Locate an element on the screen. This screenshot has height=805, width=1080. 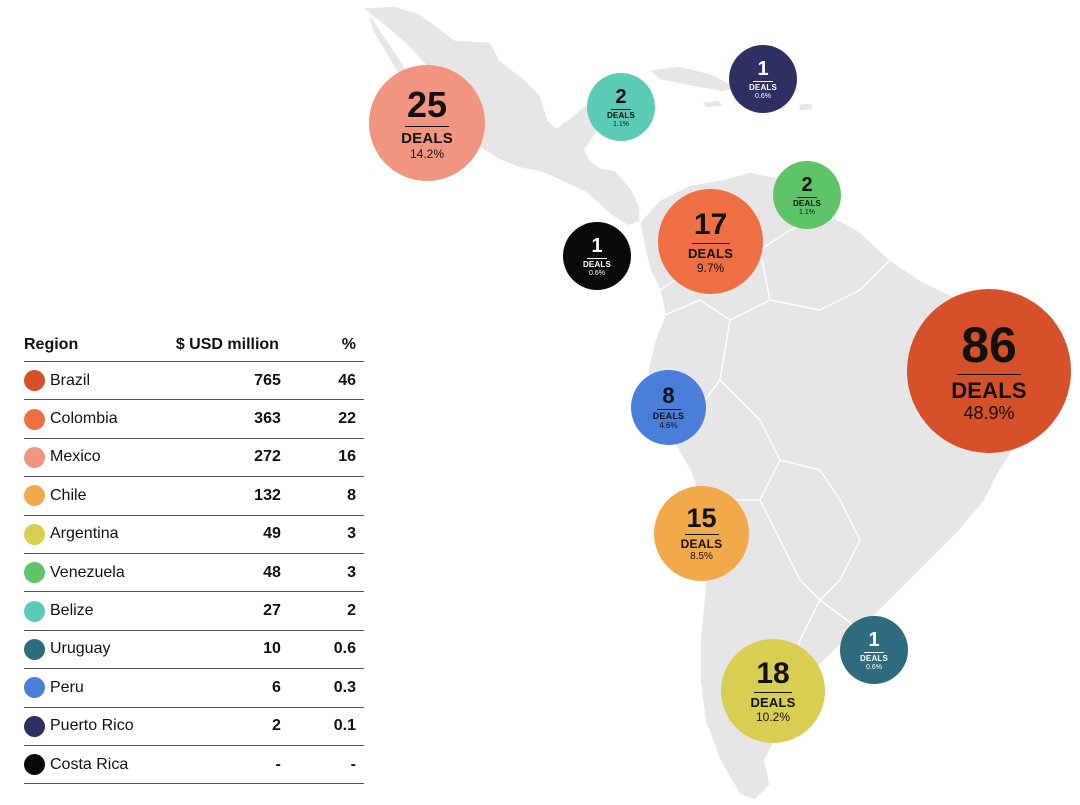
table-row: Venezuela 48 3 is located at coordinates (194, 573).